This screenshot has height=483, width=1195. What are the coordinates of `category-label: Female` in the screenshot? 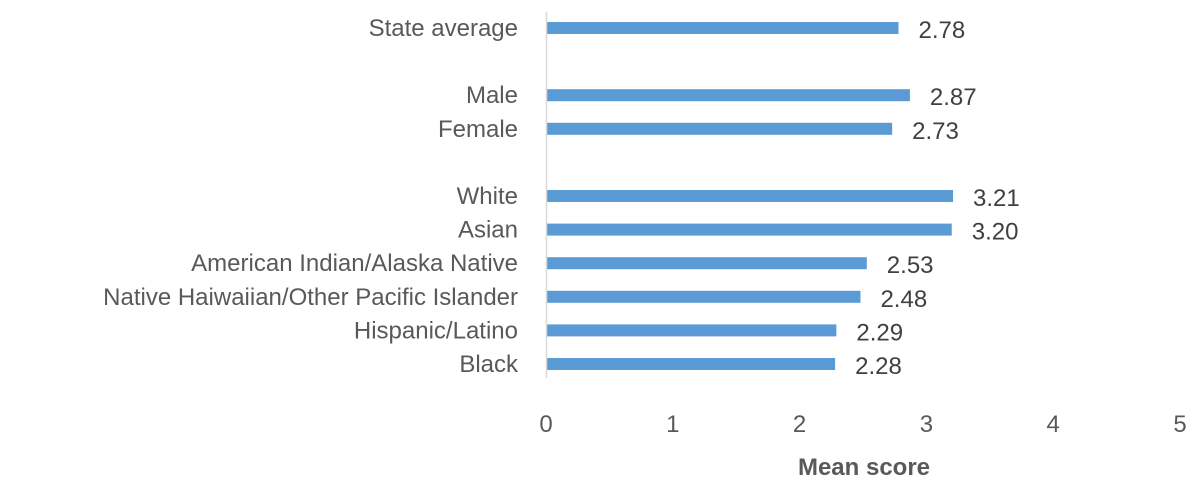 It's located at (478, 129).